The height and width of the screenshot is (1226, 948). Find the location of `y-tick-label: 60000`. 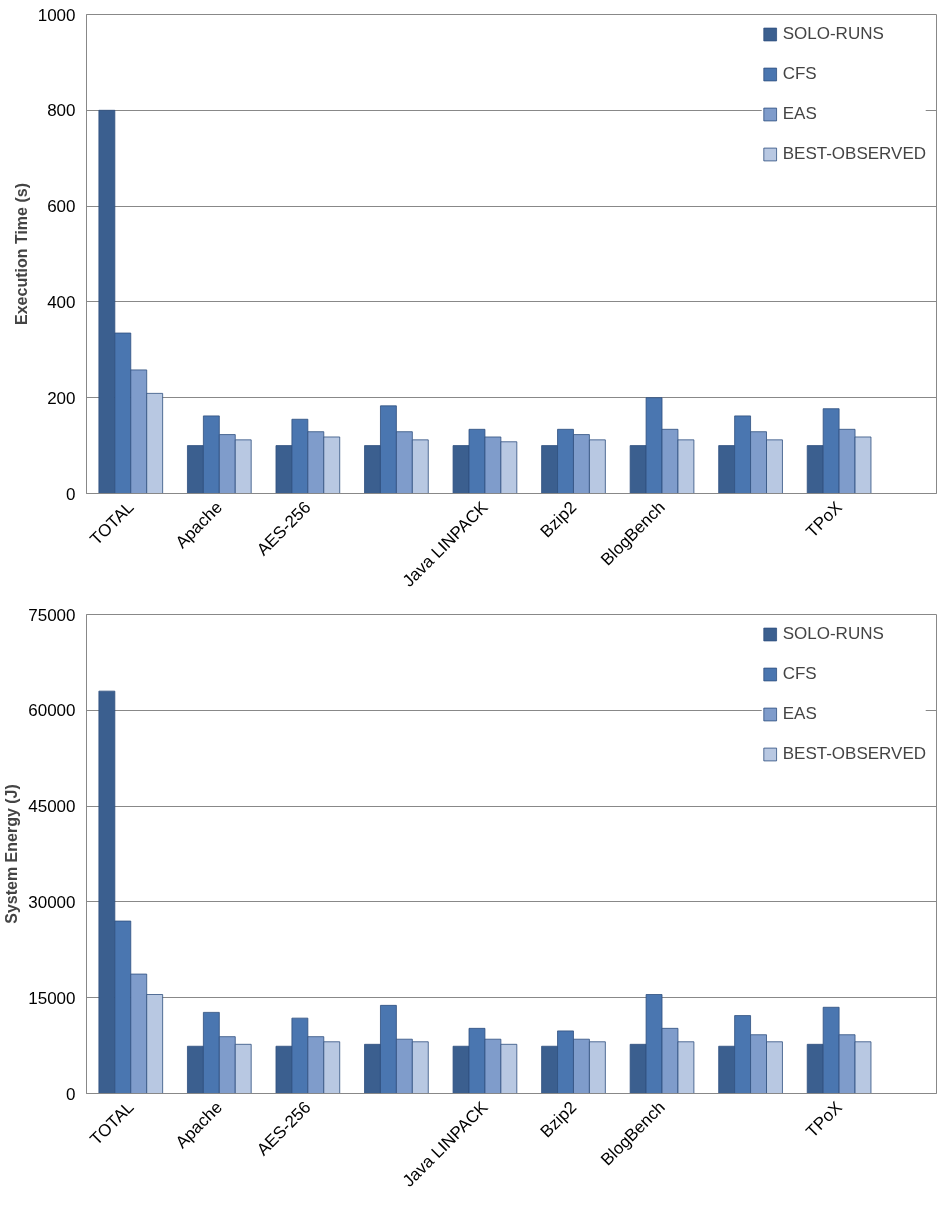

y-tick-label: 60000 is located at coordinates (52, 711).